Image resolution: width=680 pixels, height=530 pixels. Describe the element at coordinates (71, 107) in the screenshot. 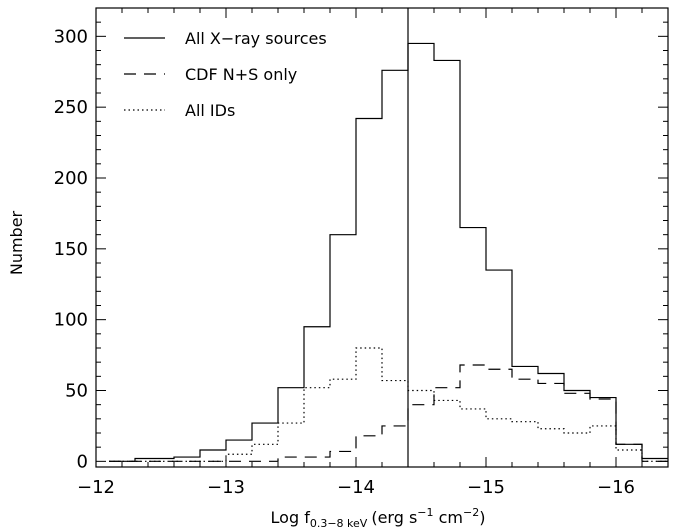

I see `y-tick-label: 250` at that location.